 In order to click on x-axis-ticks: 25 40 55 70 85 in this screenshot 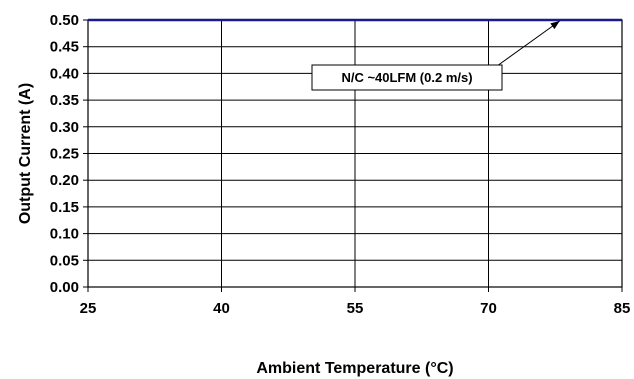, I will do `click(355, 302)`.